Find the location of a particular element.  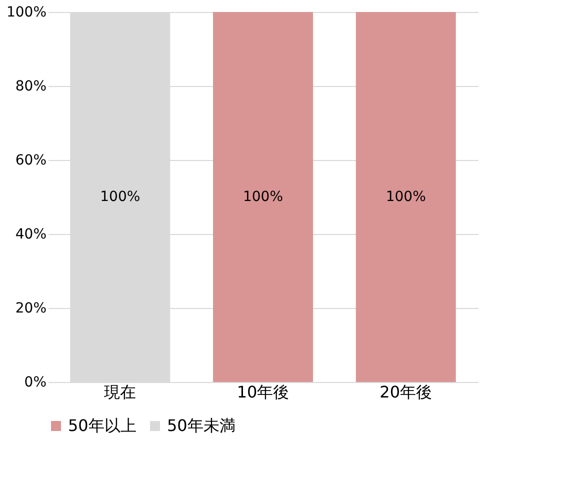

y-tick-label: 100% is located at coordinates (26, 12).